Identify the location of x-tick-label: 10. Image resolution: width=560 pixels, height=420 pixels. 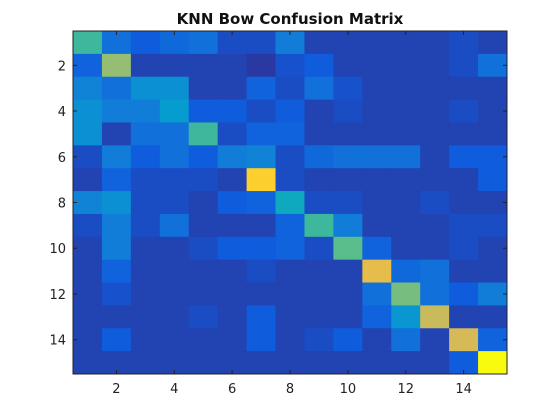
(348, 389).